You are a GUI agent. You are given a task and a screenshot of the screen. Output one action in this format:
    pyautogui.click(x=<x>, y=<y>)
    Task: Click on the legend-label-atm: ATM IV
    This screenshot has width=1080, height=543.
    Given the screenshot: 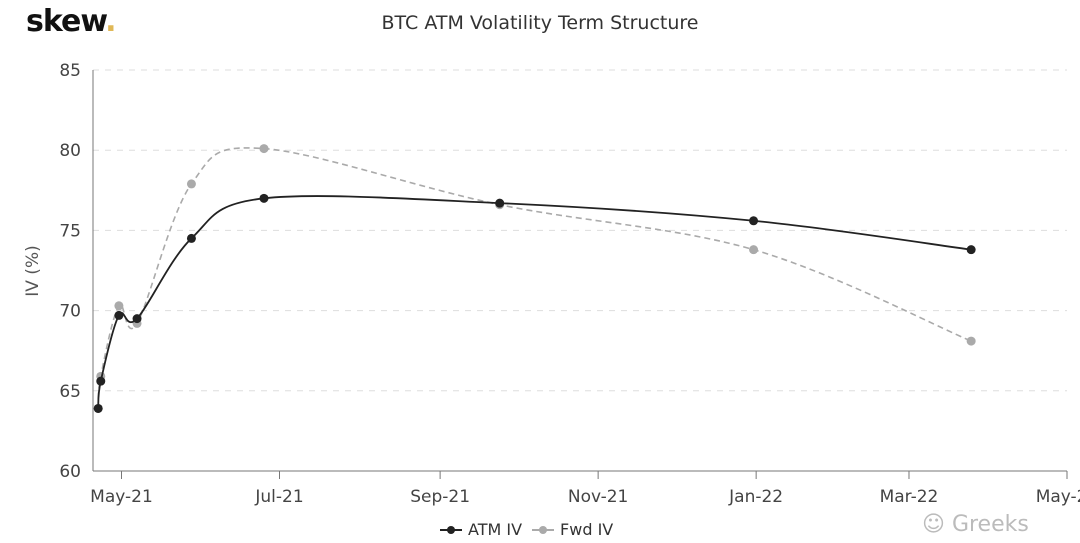 What is the action you would take?
    pyautogui.click(x=495, y=529)
    